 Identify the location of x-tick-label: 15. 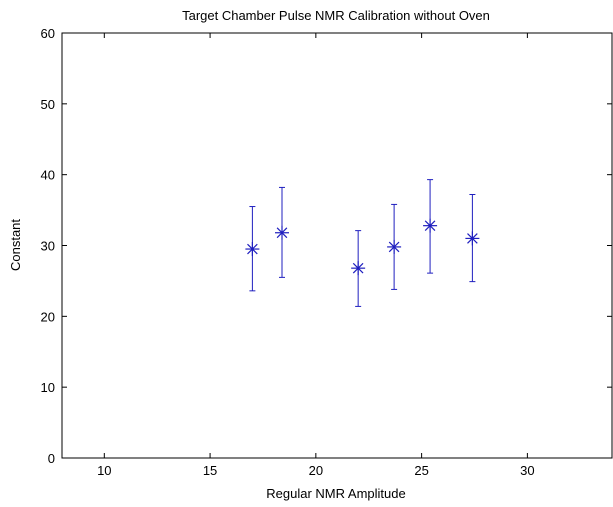
(210, 470).